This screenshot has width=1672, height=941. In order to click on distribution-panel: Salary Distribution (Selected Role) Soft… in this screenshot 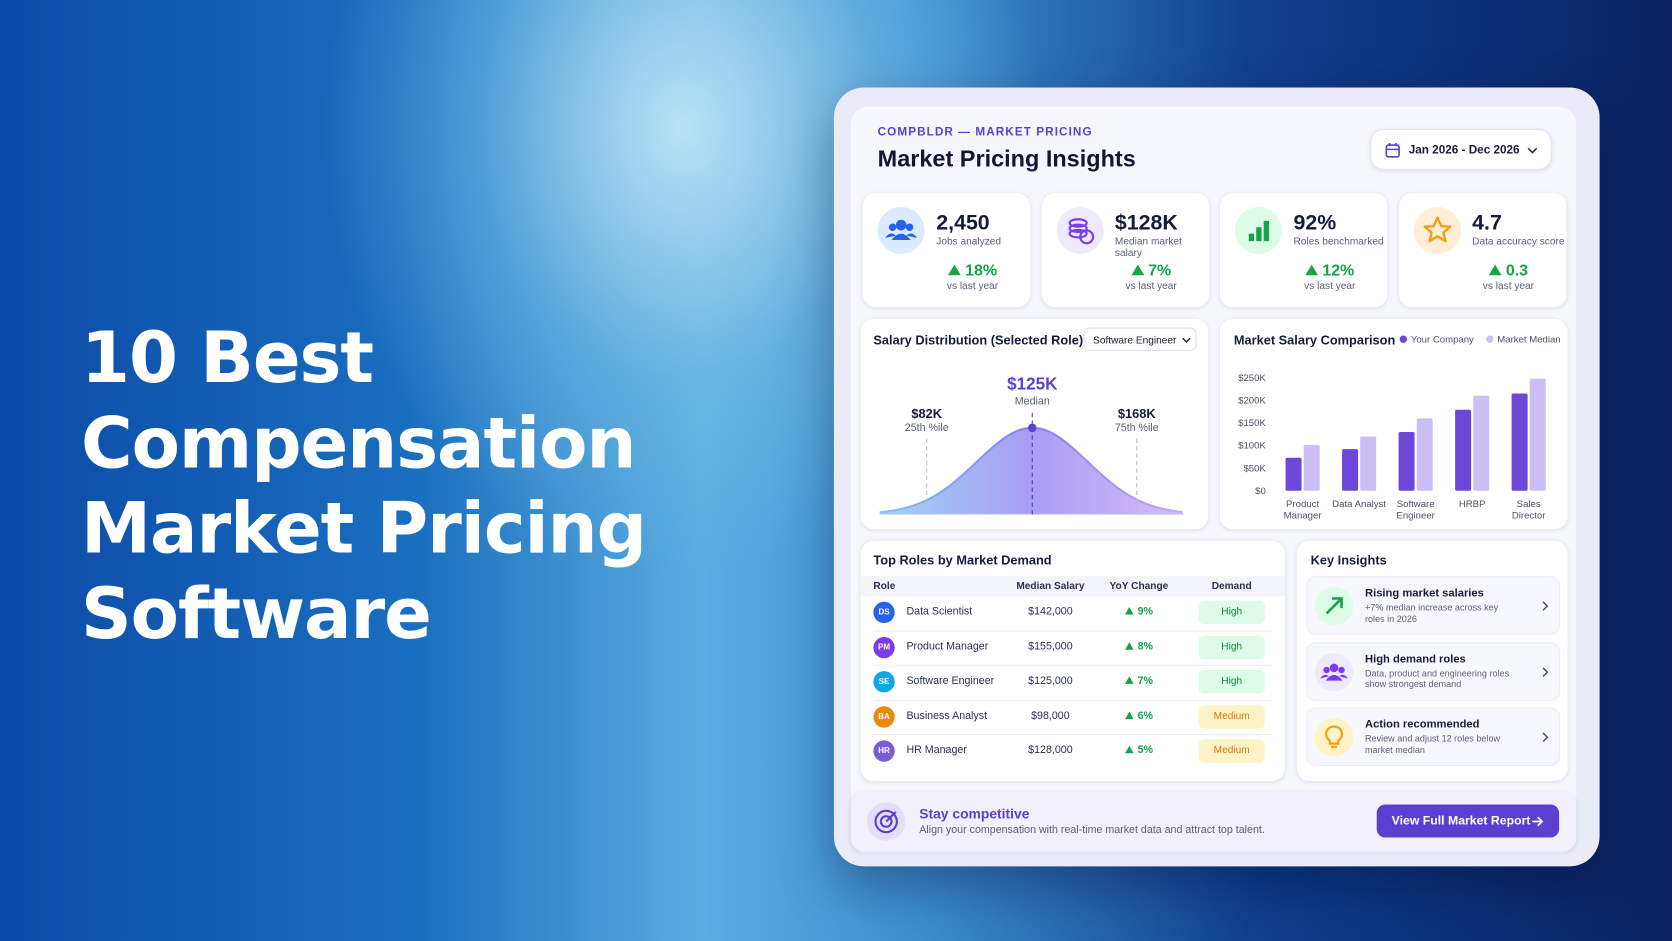, I will do `click(1034, 424)`.